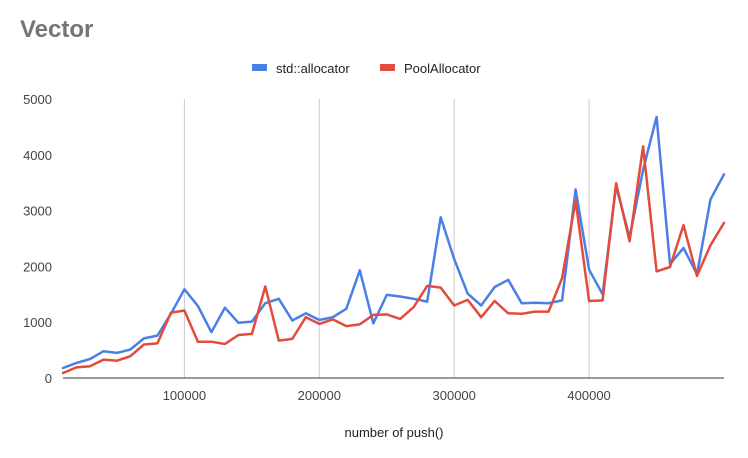 The image size is (748, 458). Describe the element at coordinates (37, 155) in the screenshot. I see `y-tick-label: 4000` at that location.